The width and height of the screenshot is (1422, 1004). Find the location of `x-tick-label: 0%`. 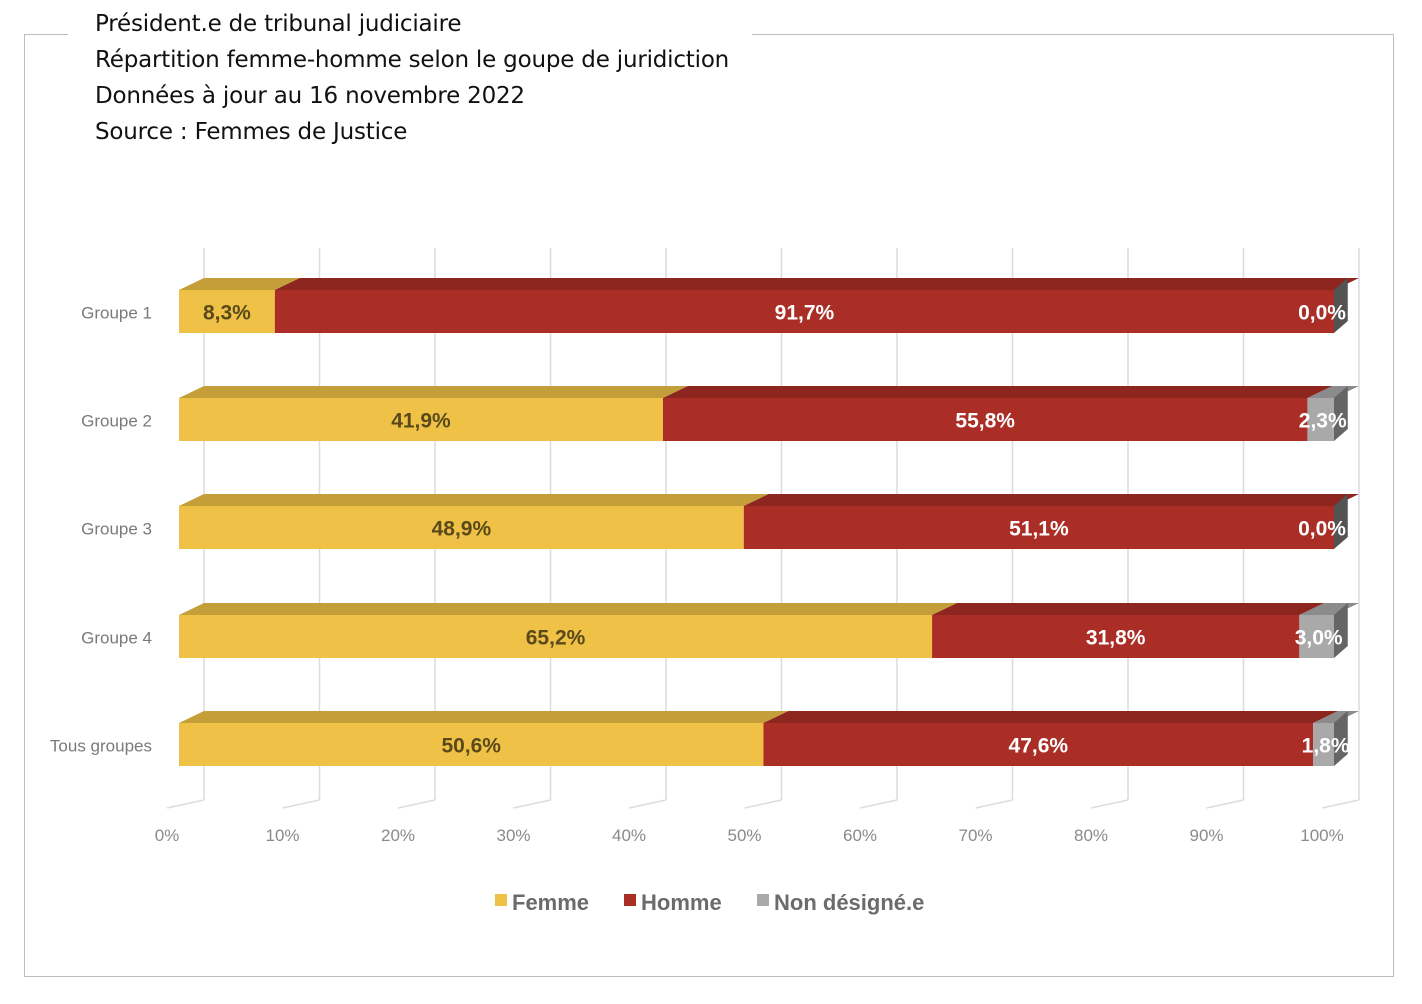

x-tick-label: 0% is located at coordinates (167, 835).